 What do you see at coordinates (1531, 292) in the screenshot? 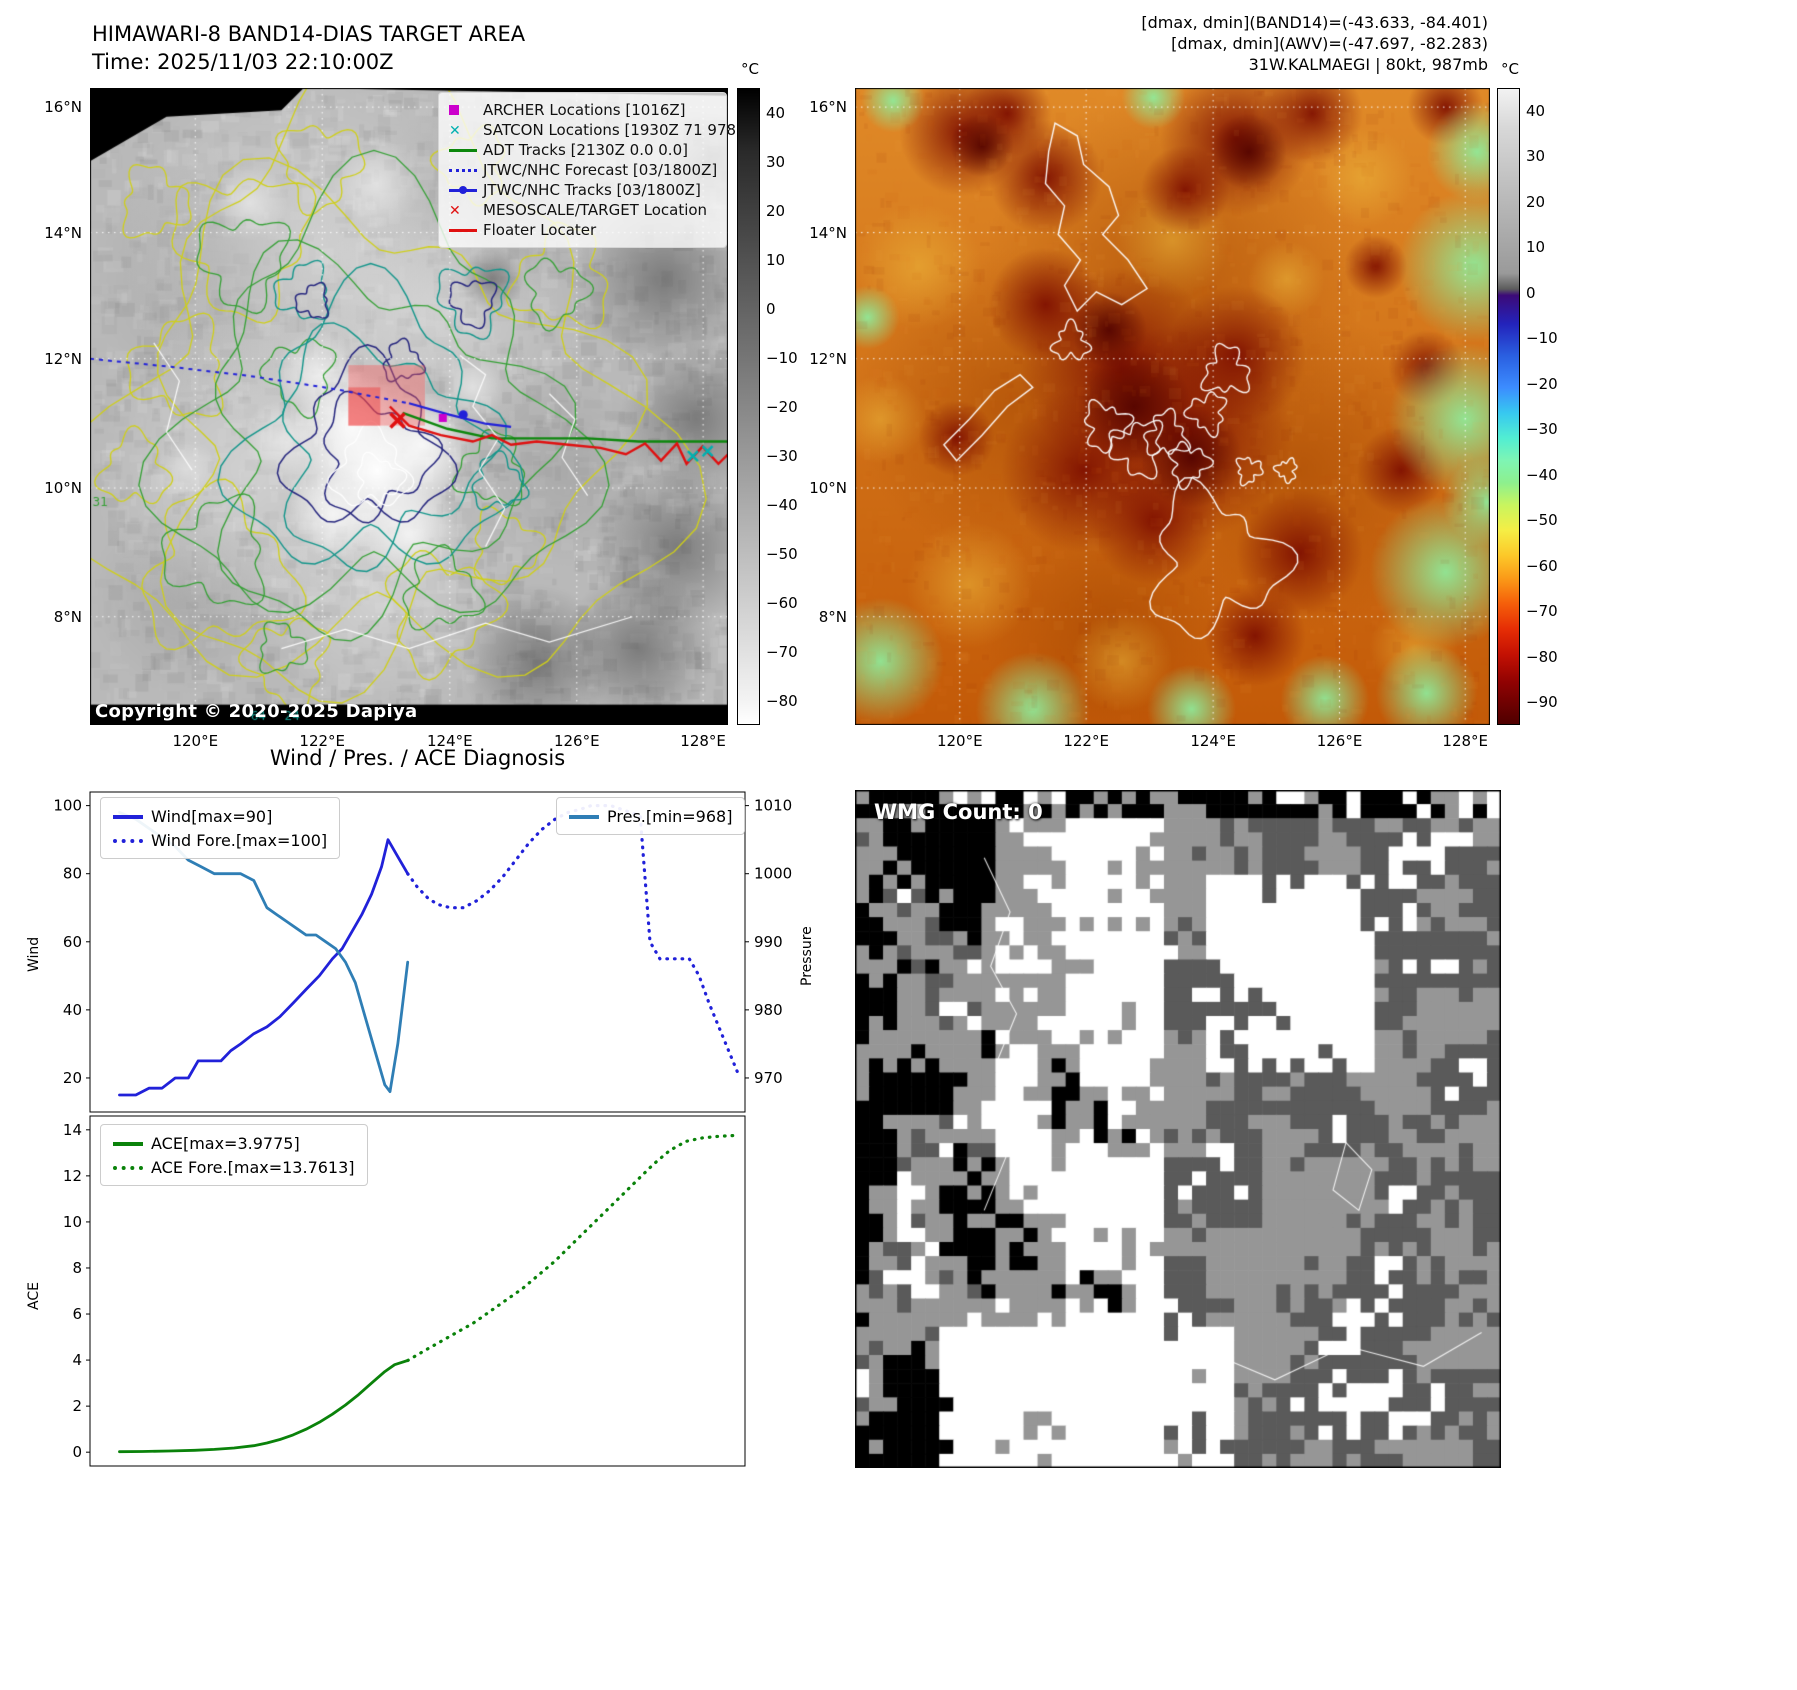
I see `awv-colorbar-tick: 0` at bounding box center [1531, 292].